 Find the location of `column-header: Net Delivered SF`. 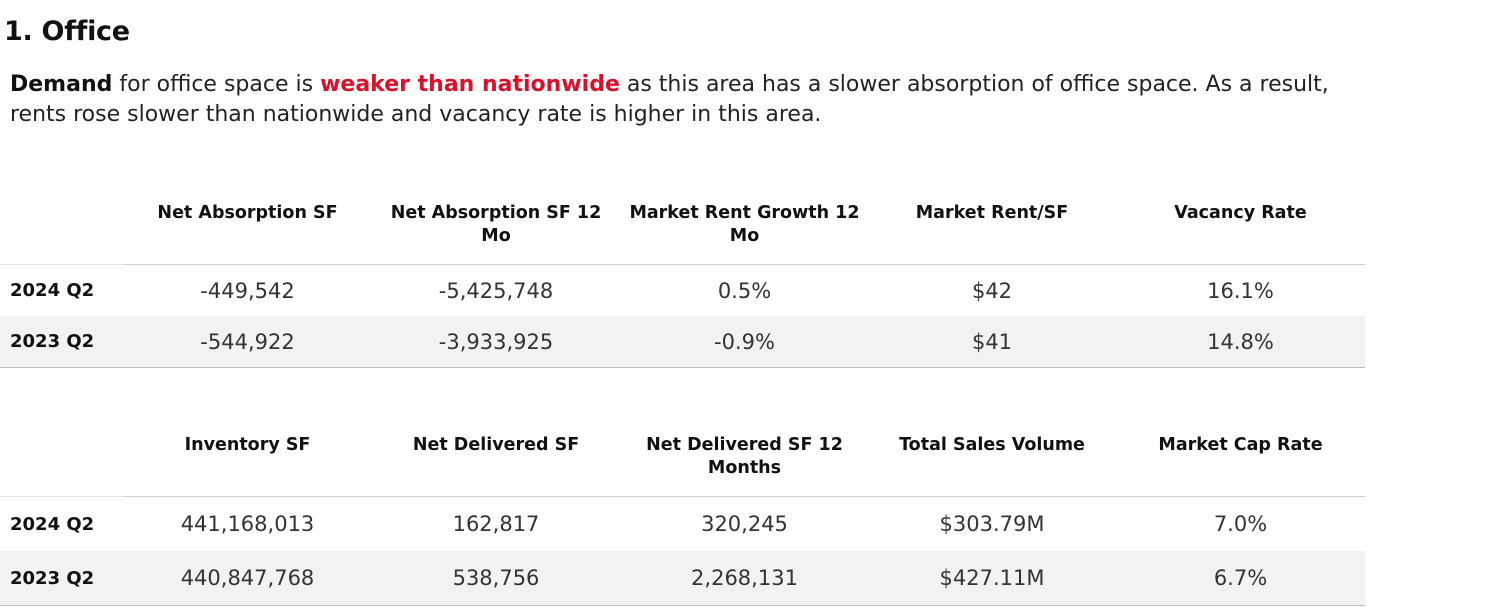

column-header: Net Delivered SF is located at coordinates (496, 459).